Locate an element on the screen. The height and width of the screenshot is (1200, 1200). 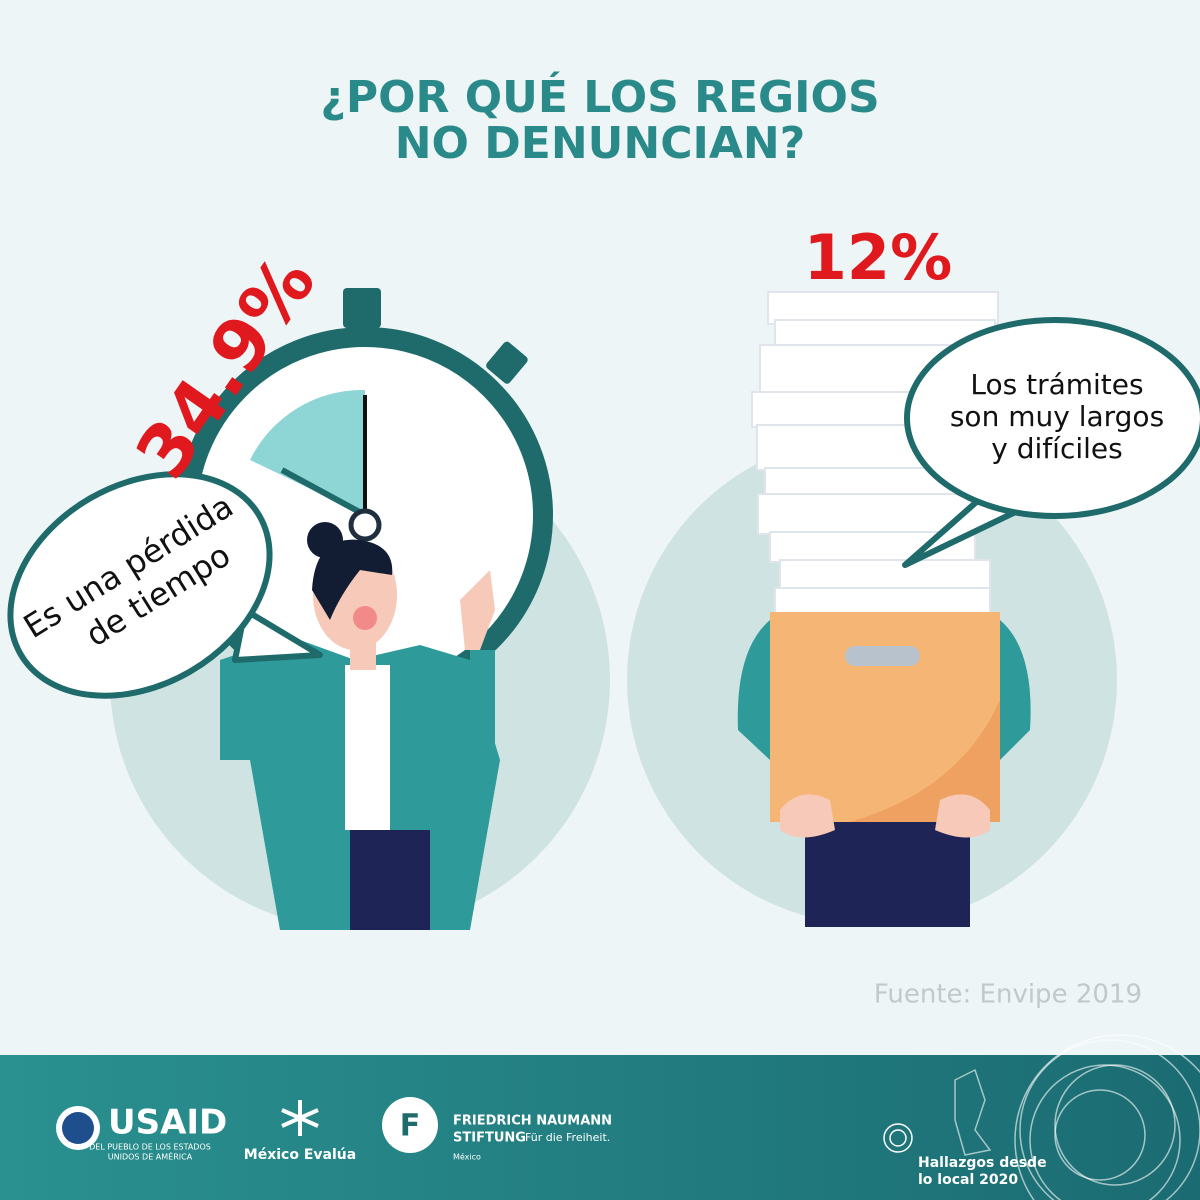
naumann-line: STIFTUNG is located at coordinates (489, 1138).